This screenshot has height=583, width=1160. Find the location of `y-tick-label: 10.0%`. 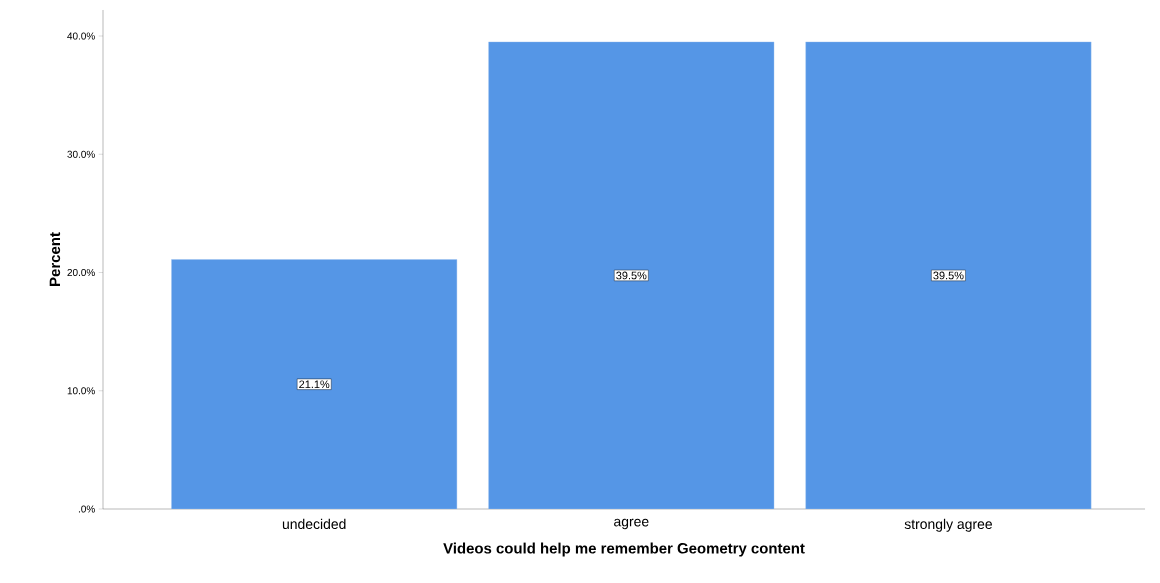

y-tick-label: 10.0% is located at coordinates (81, 391).